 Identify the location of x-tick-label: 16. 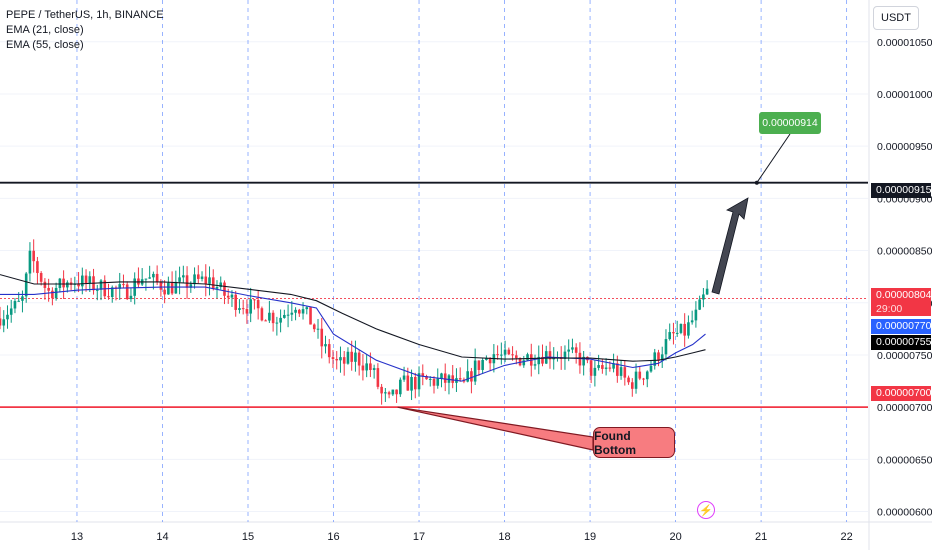
(333, 537).